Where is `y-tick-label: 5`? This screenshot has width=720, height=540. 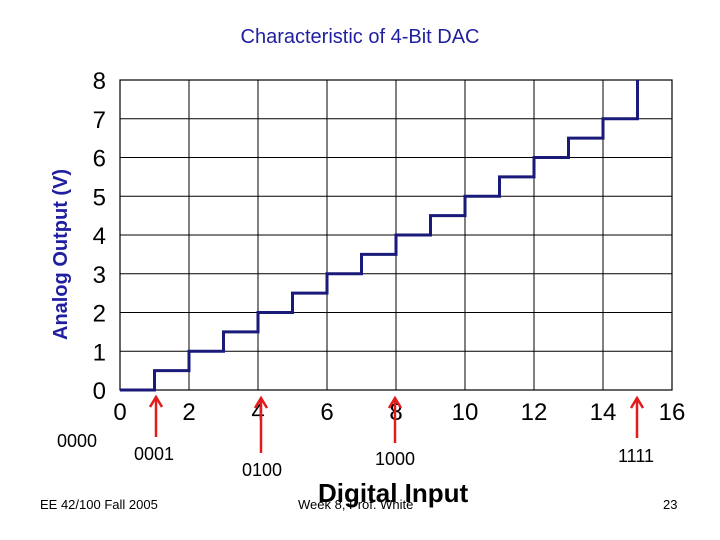
y-tick-label: 5 is located at coordinates (99, 197).